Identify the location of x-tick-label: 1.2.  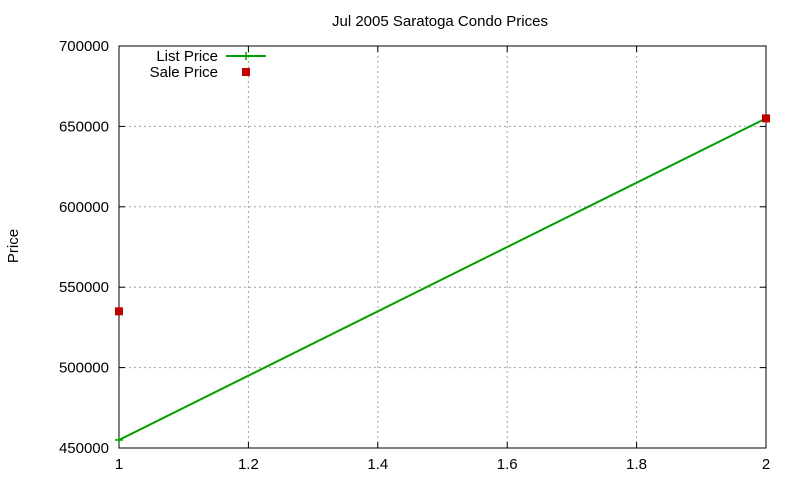
(248, 464).